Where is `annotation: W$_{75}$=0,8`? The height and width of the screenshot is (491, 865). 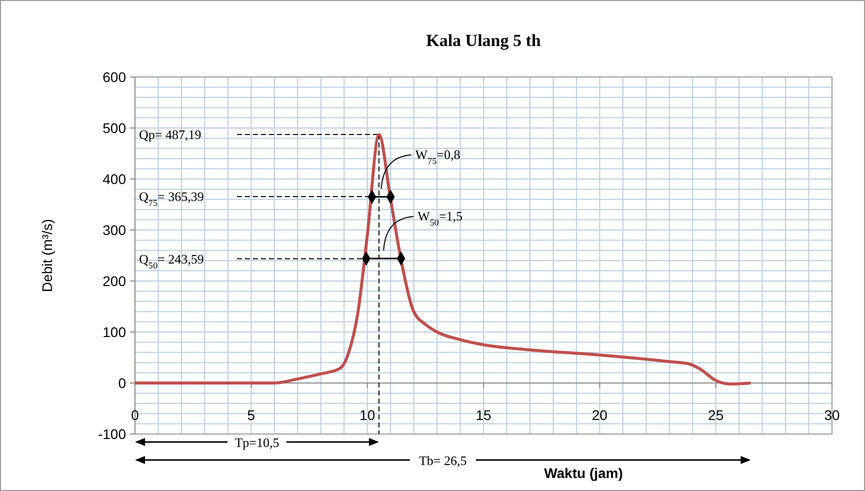
annotation: W$_{75}$=0,8 is located at coordinates (437, 156).